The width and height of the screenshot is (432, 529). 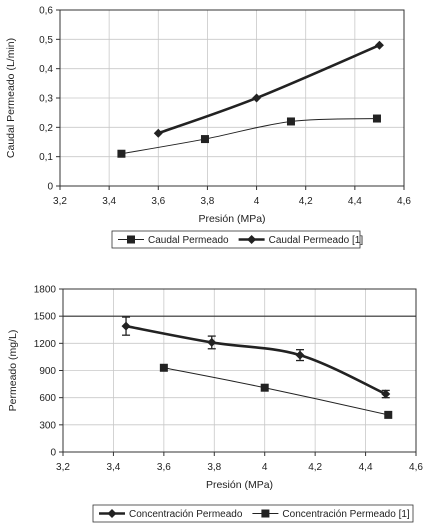 What do you see at coordinates (47, 425) in the screenshot?
I see `y-tick-label: 300` at bounding box center [47, 425].